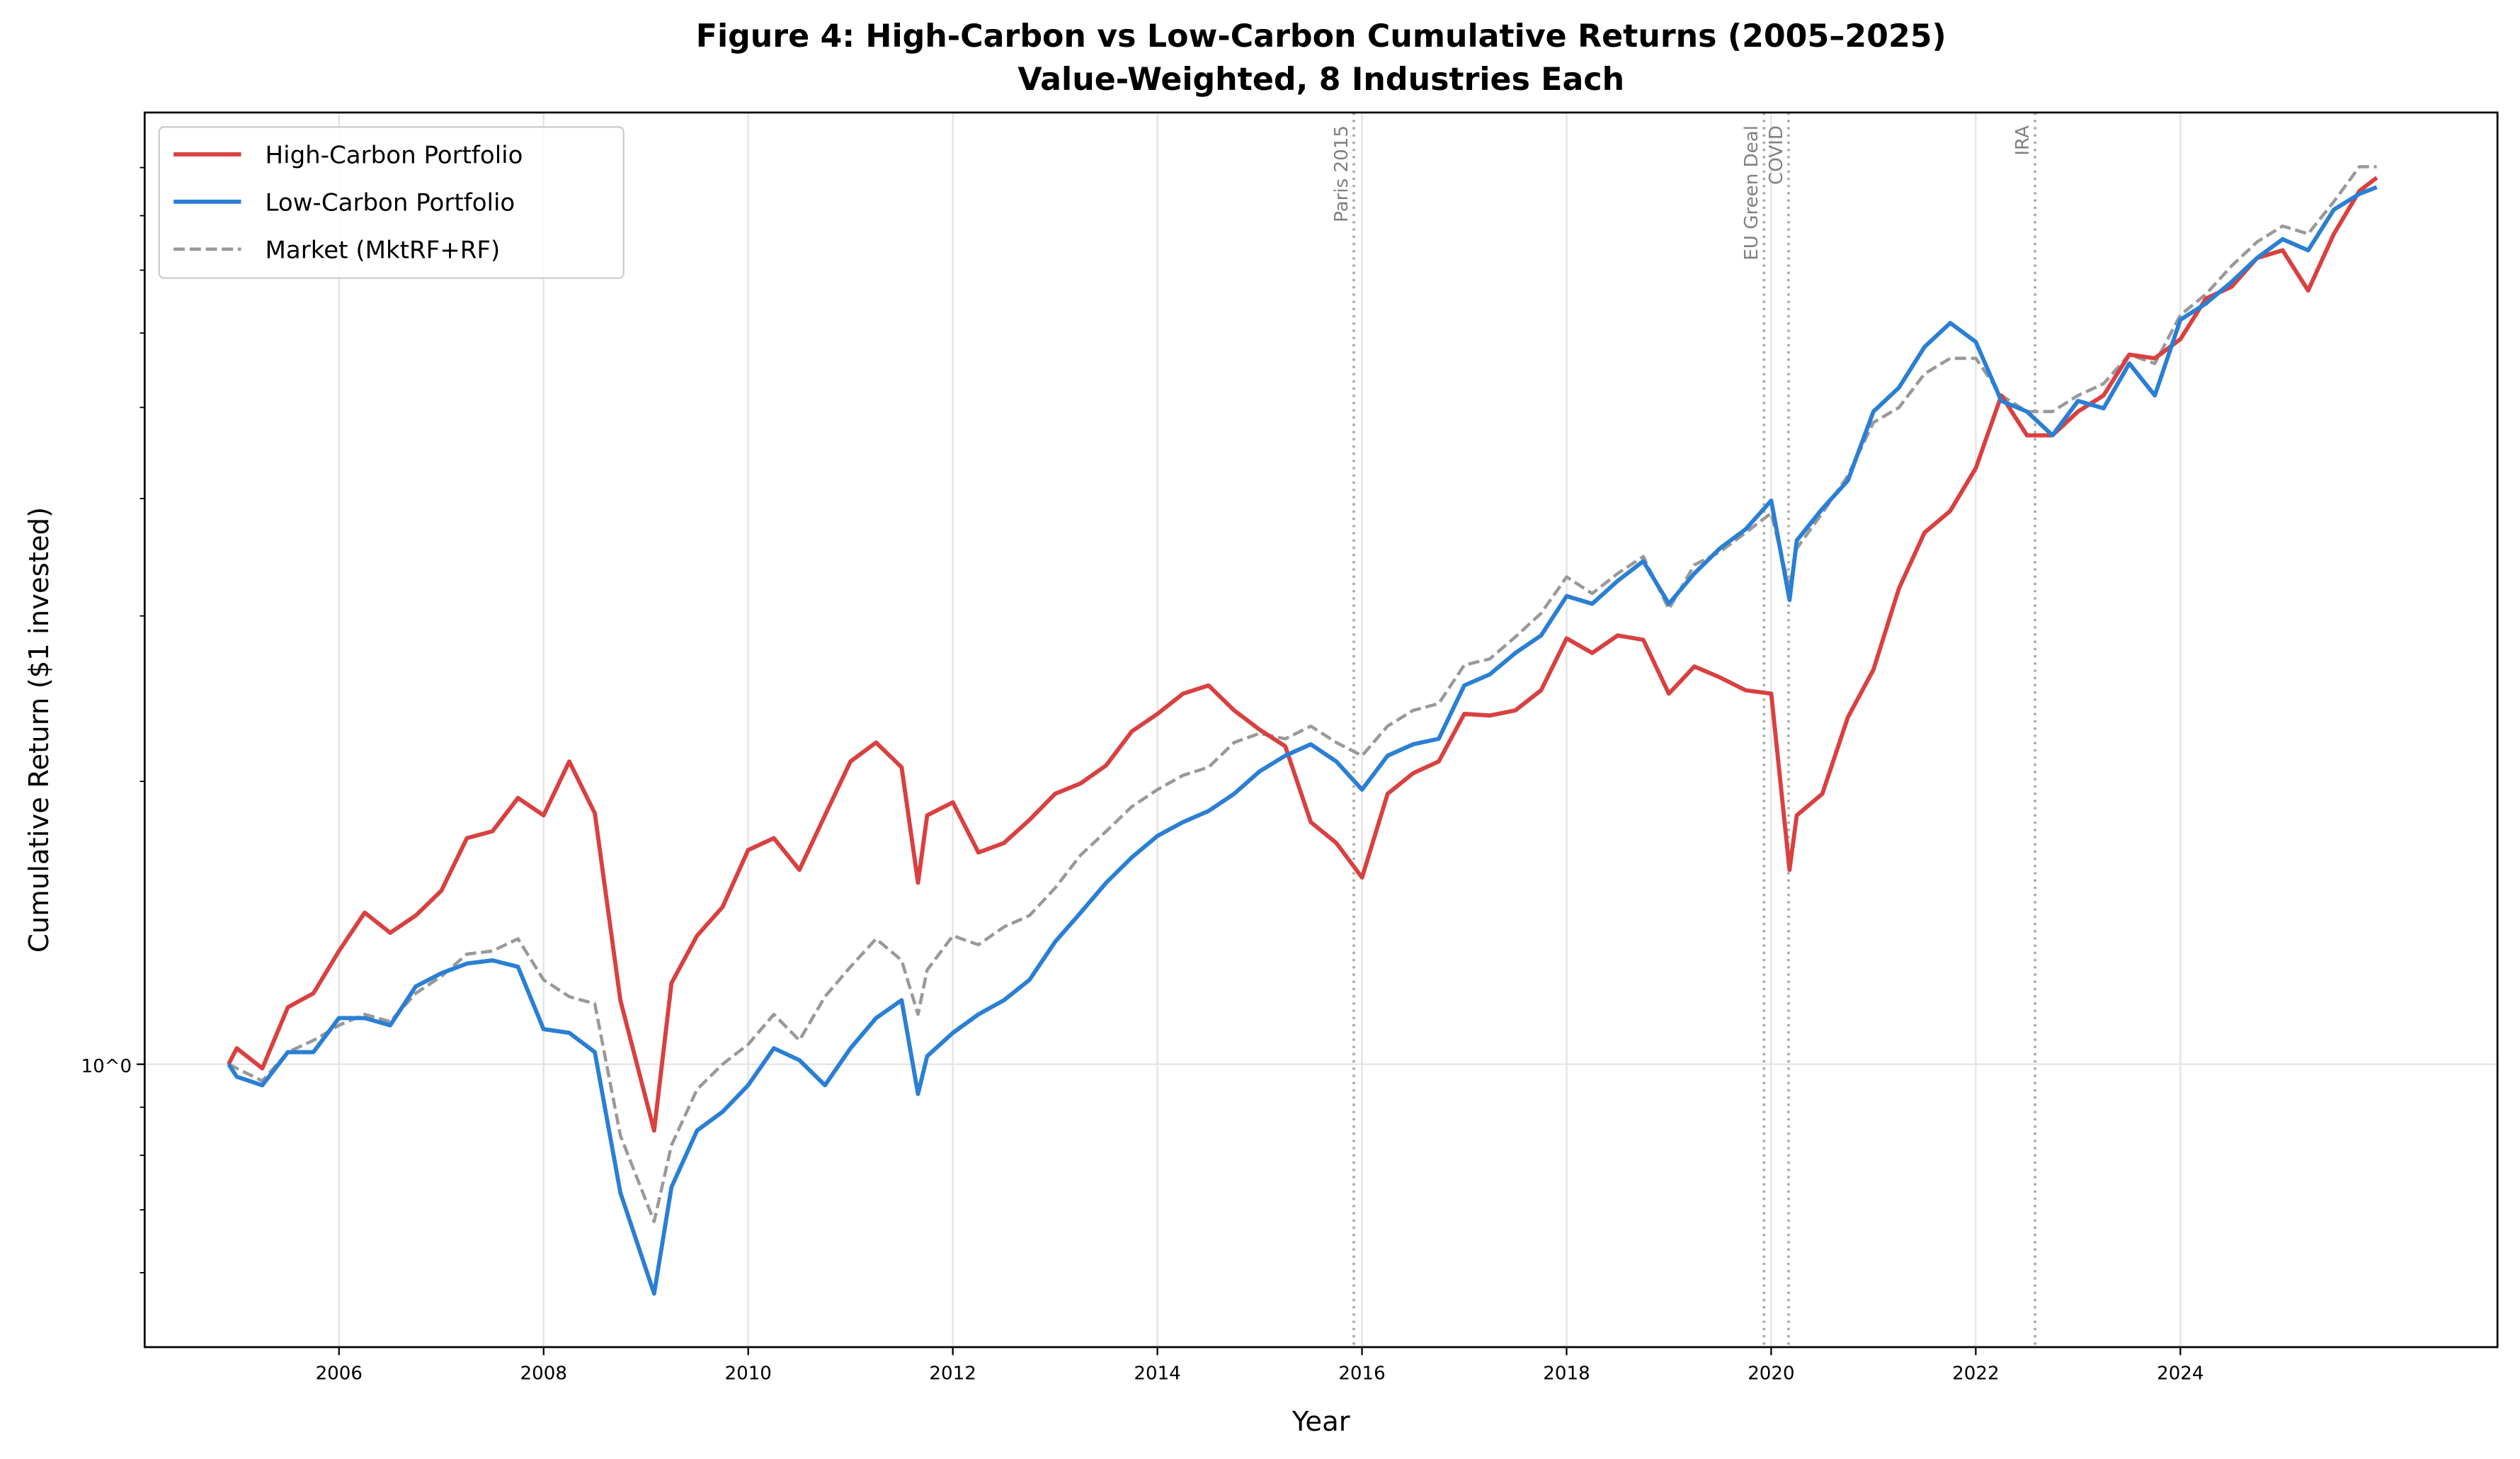 This screenshot has height=1459, width=2520. Describe the element at coordinates (1776, 155) in the screenshot. I see `event-label: COVID` at that location.